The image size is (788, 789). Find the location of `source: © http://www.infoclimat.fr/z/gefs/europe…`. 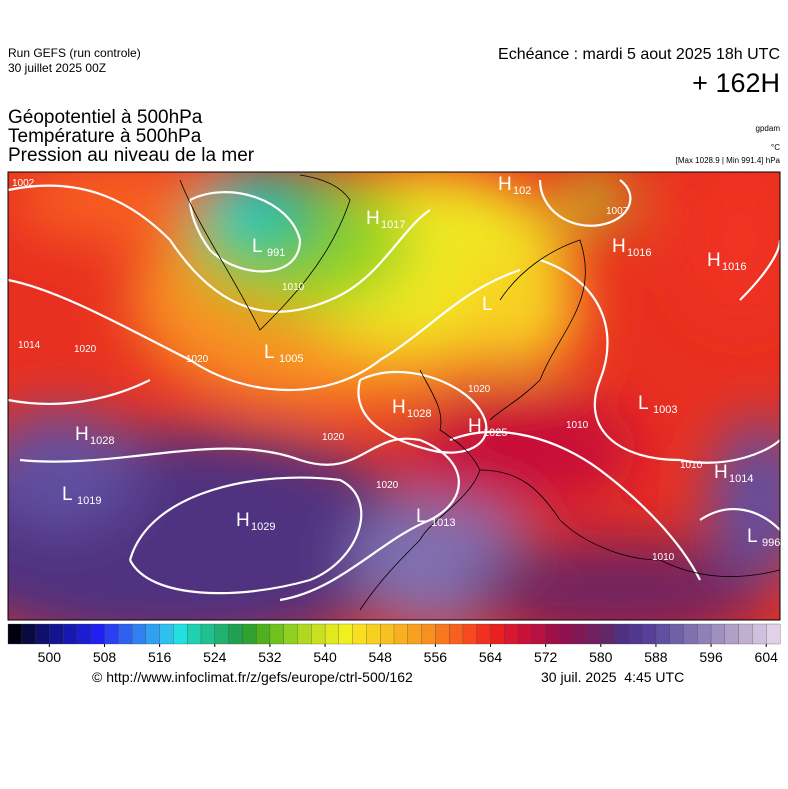

source: © http://www.infoclimat.fr/z/gefs/europe… is located at coordinates (252, 677).